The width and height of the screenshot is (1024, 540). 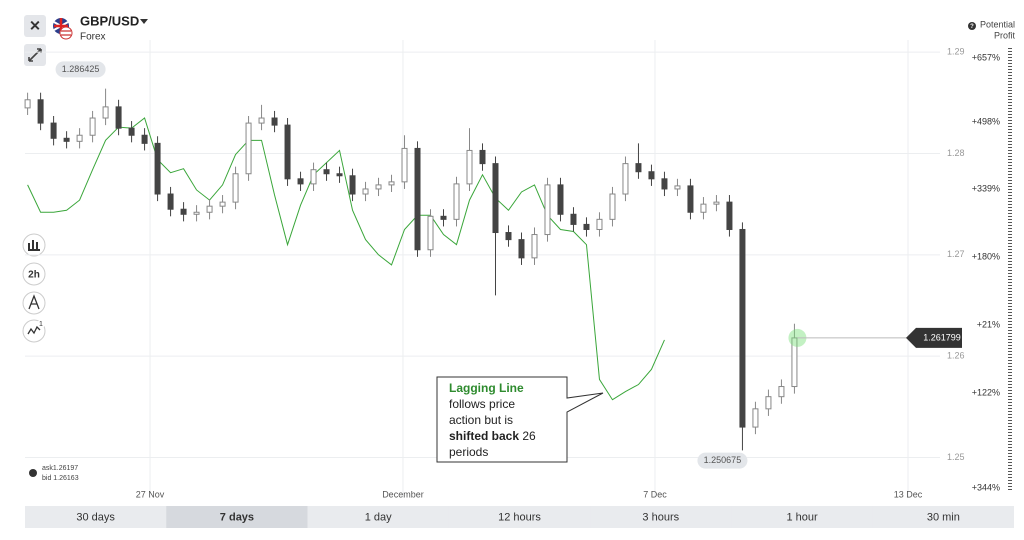 What do you see at coordinates (81, 69) in the screenshot?
I see `high-label: 1.286425` at bounding box center [81, 69].